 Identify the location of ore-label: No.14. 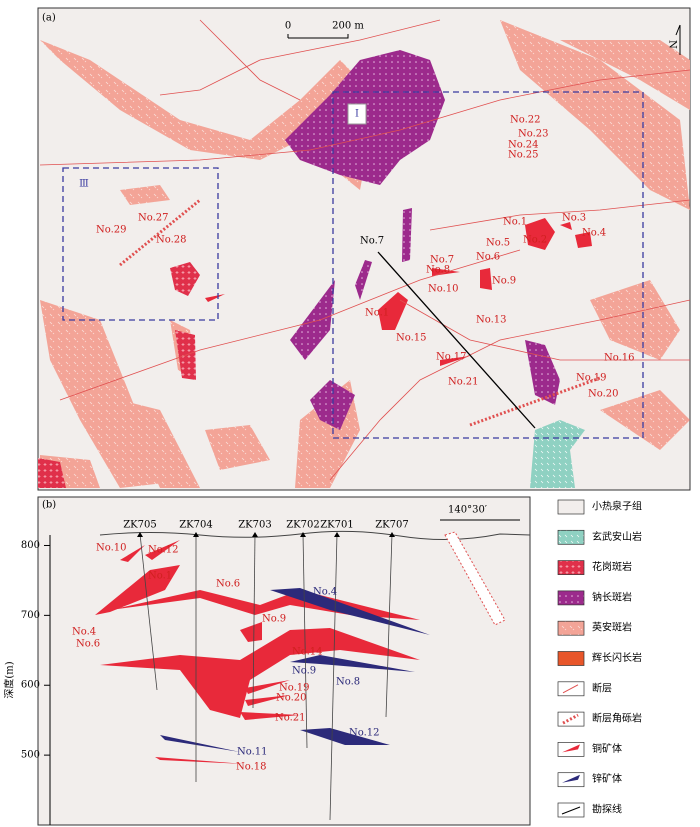
(307, 652).